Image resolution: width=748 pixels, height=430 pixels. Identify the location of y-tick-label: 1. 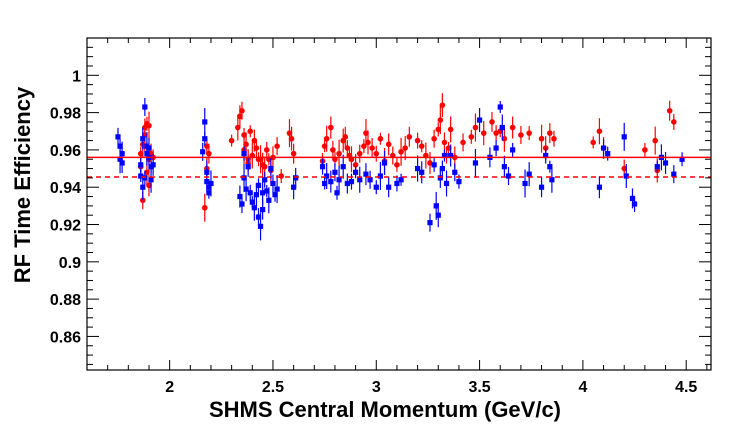
(76, 76).